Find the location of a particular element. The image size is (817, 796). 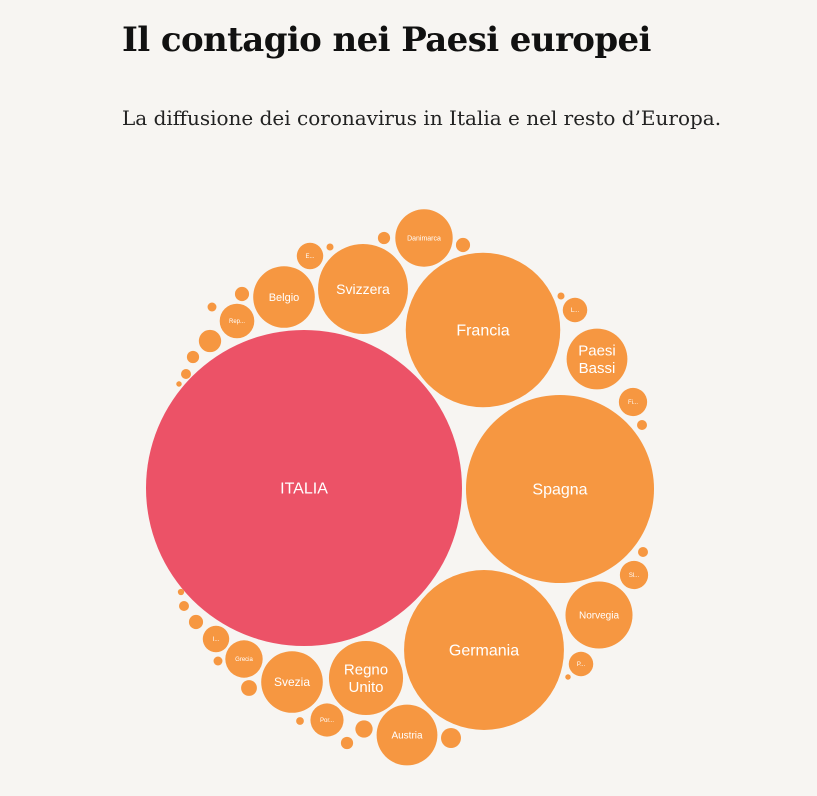

bubble-label-norvegia: Norvegia is located at coordinates (599, 616).